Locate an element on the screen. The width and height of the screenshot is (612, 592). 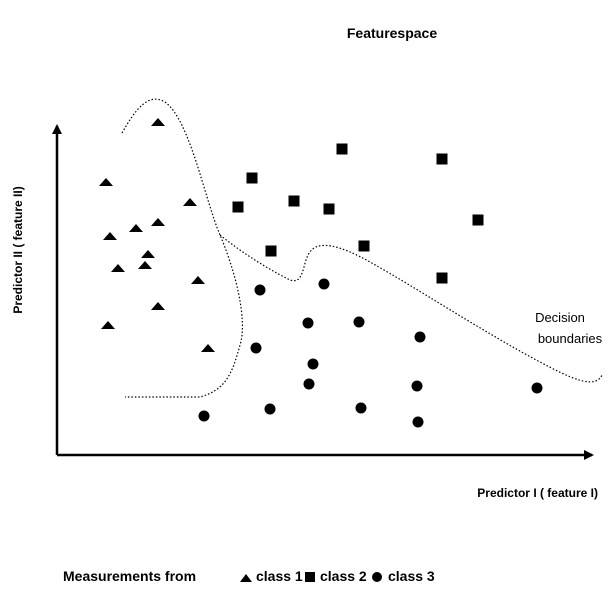
annotation: Decision is located at coordinates (560, 317).